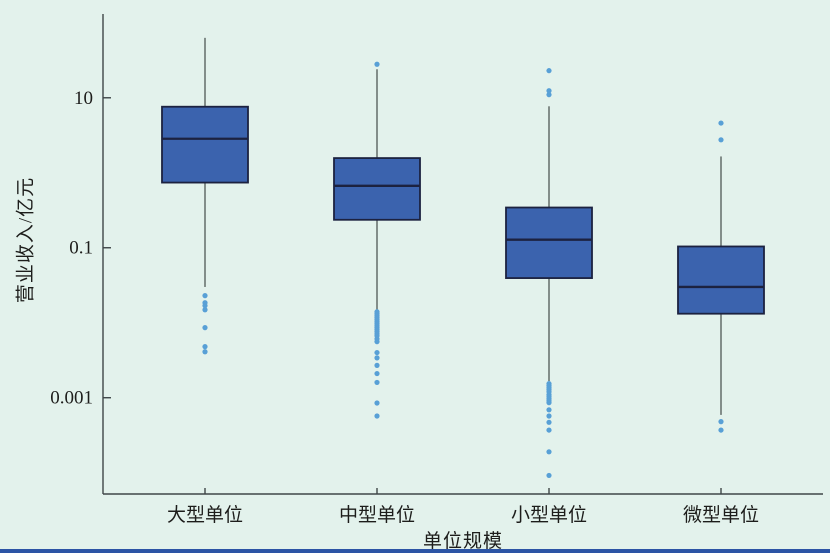 The image size is (830, 553). What do you see at coordinates (81, 248) in the screenshot?
I see `y-tick-label: 0.1` at bounding box center [81, 248].